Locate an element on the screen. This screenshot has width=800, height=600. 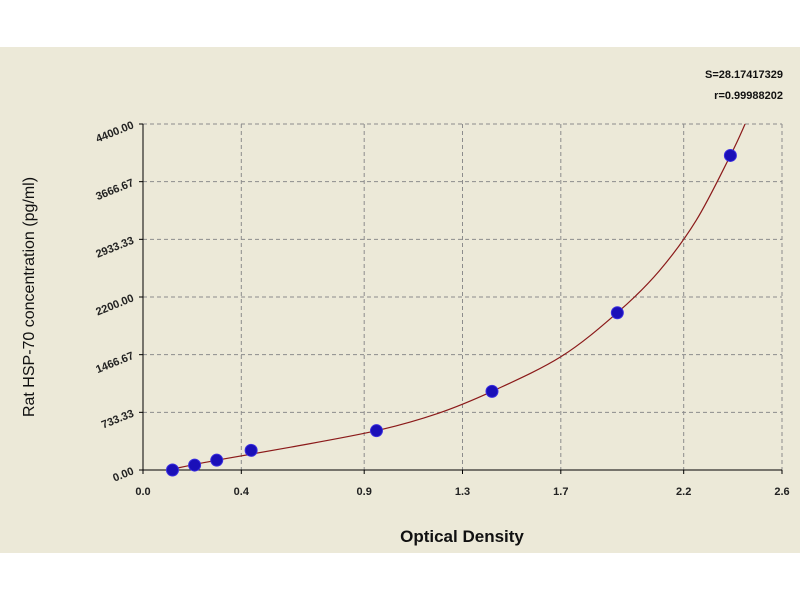
x-axis-label: Optical Density is located at coordinates (462, 536).